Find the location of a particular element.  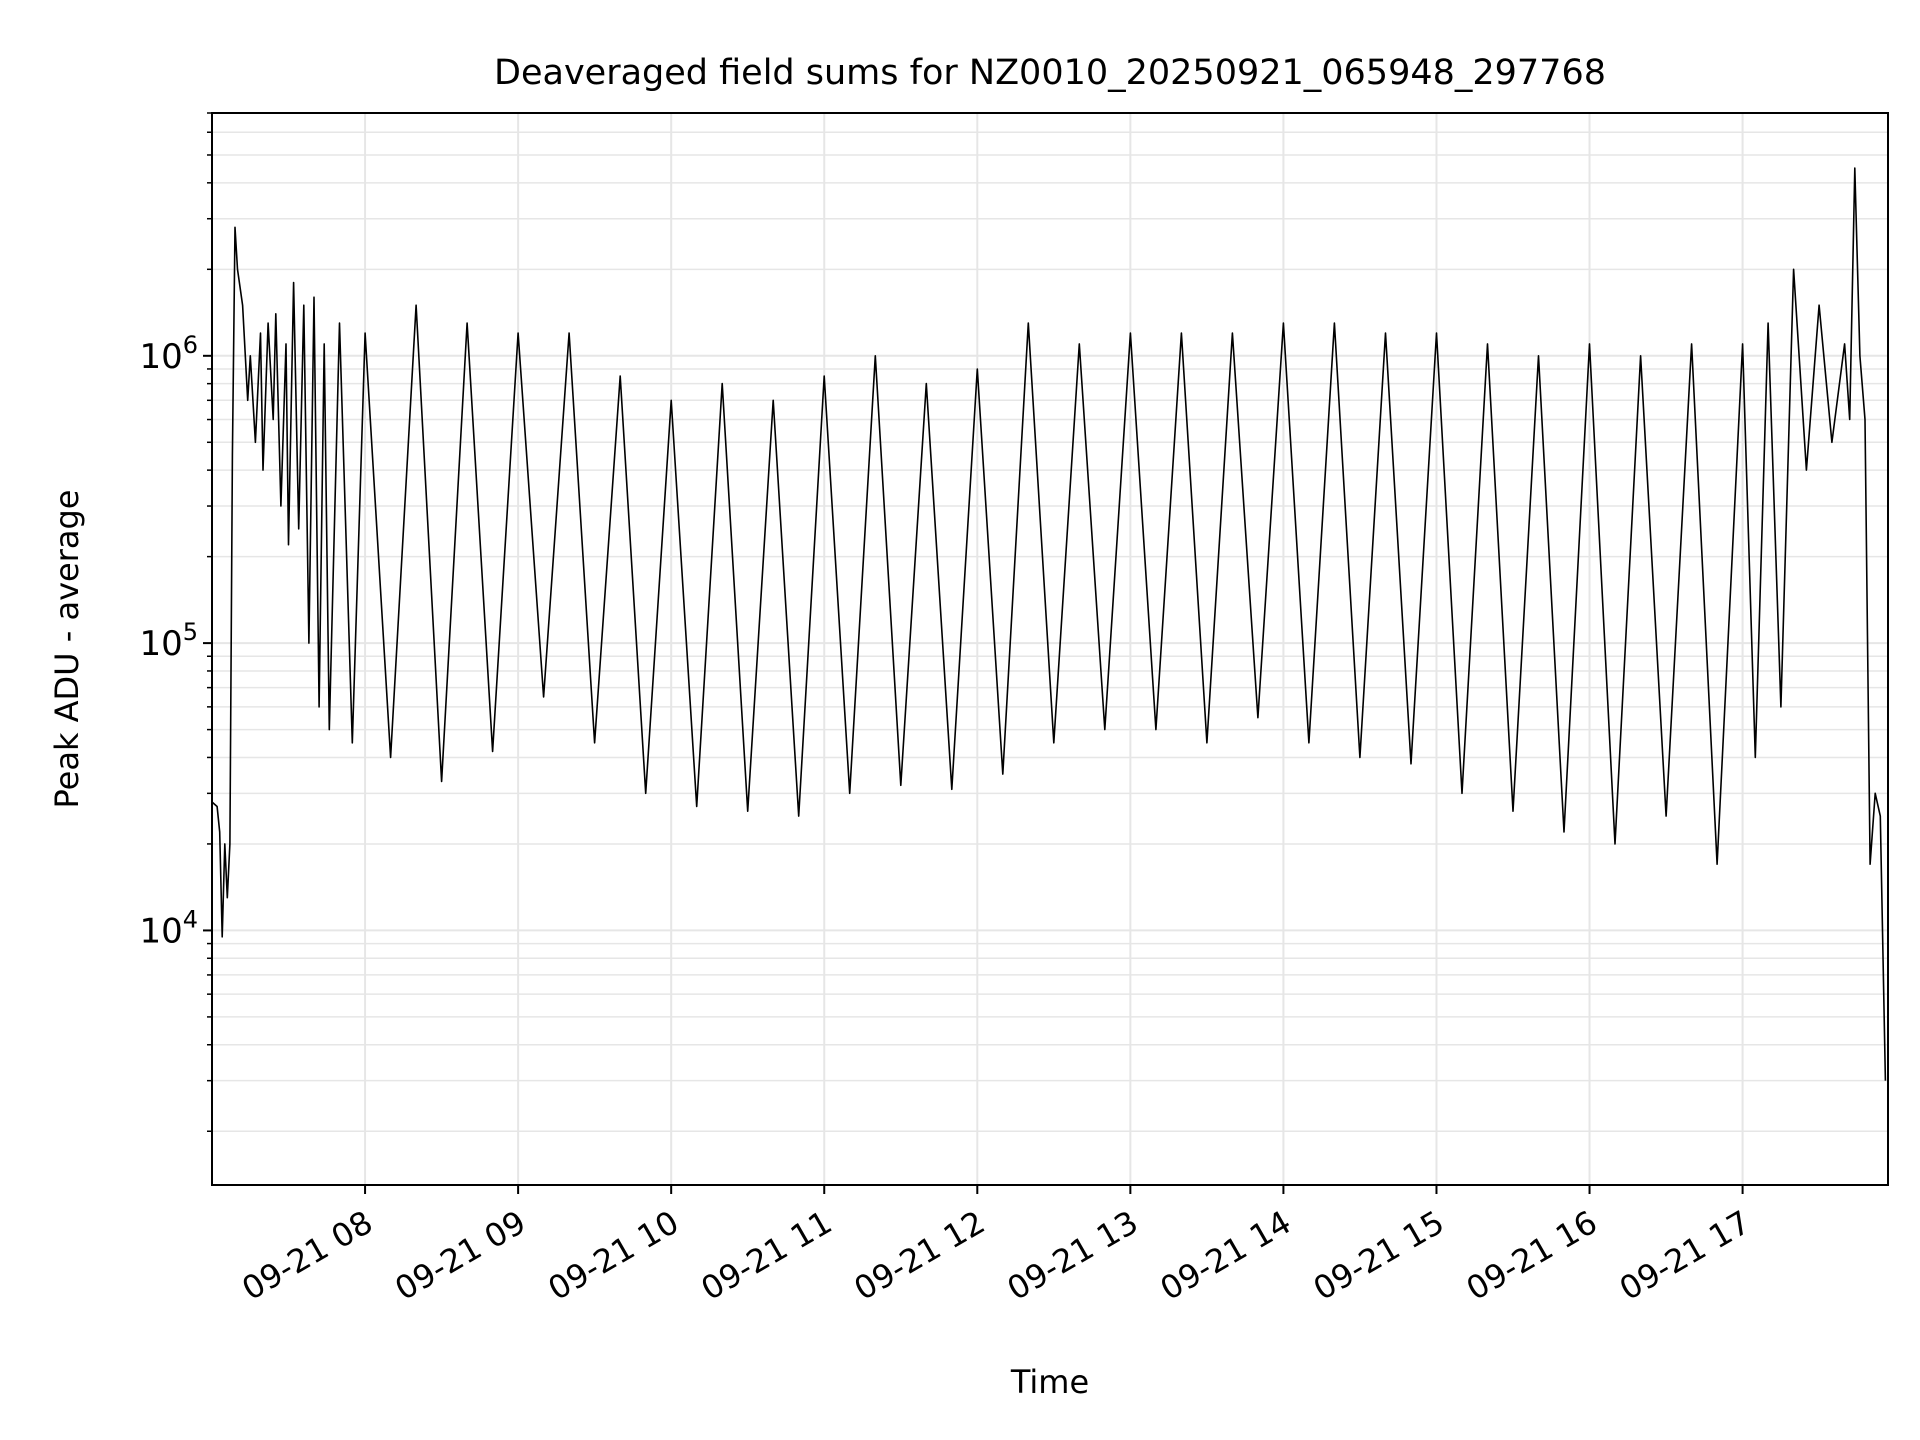

x-axis-label: Time is located at coordinates (1049, 1382).